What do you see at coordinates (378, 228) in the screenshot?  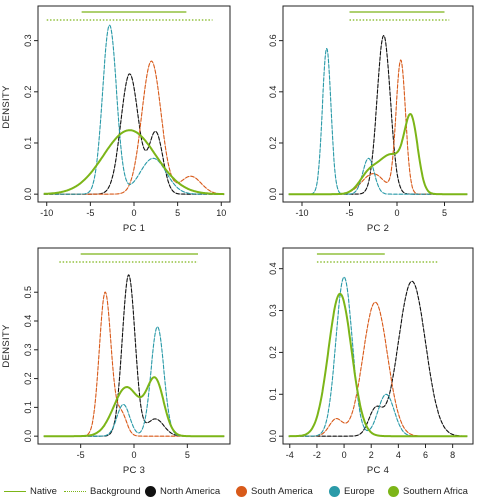 I see `x-axis-label: PC 2` at bounding box center [378, 228].